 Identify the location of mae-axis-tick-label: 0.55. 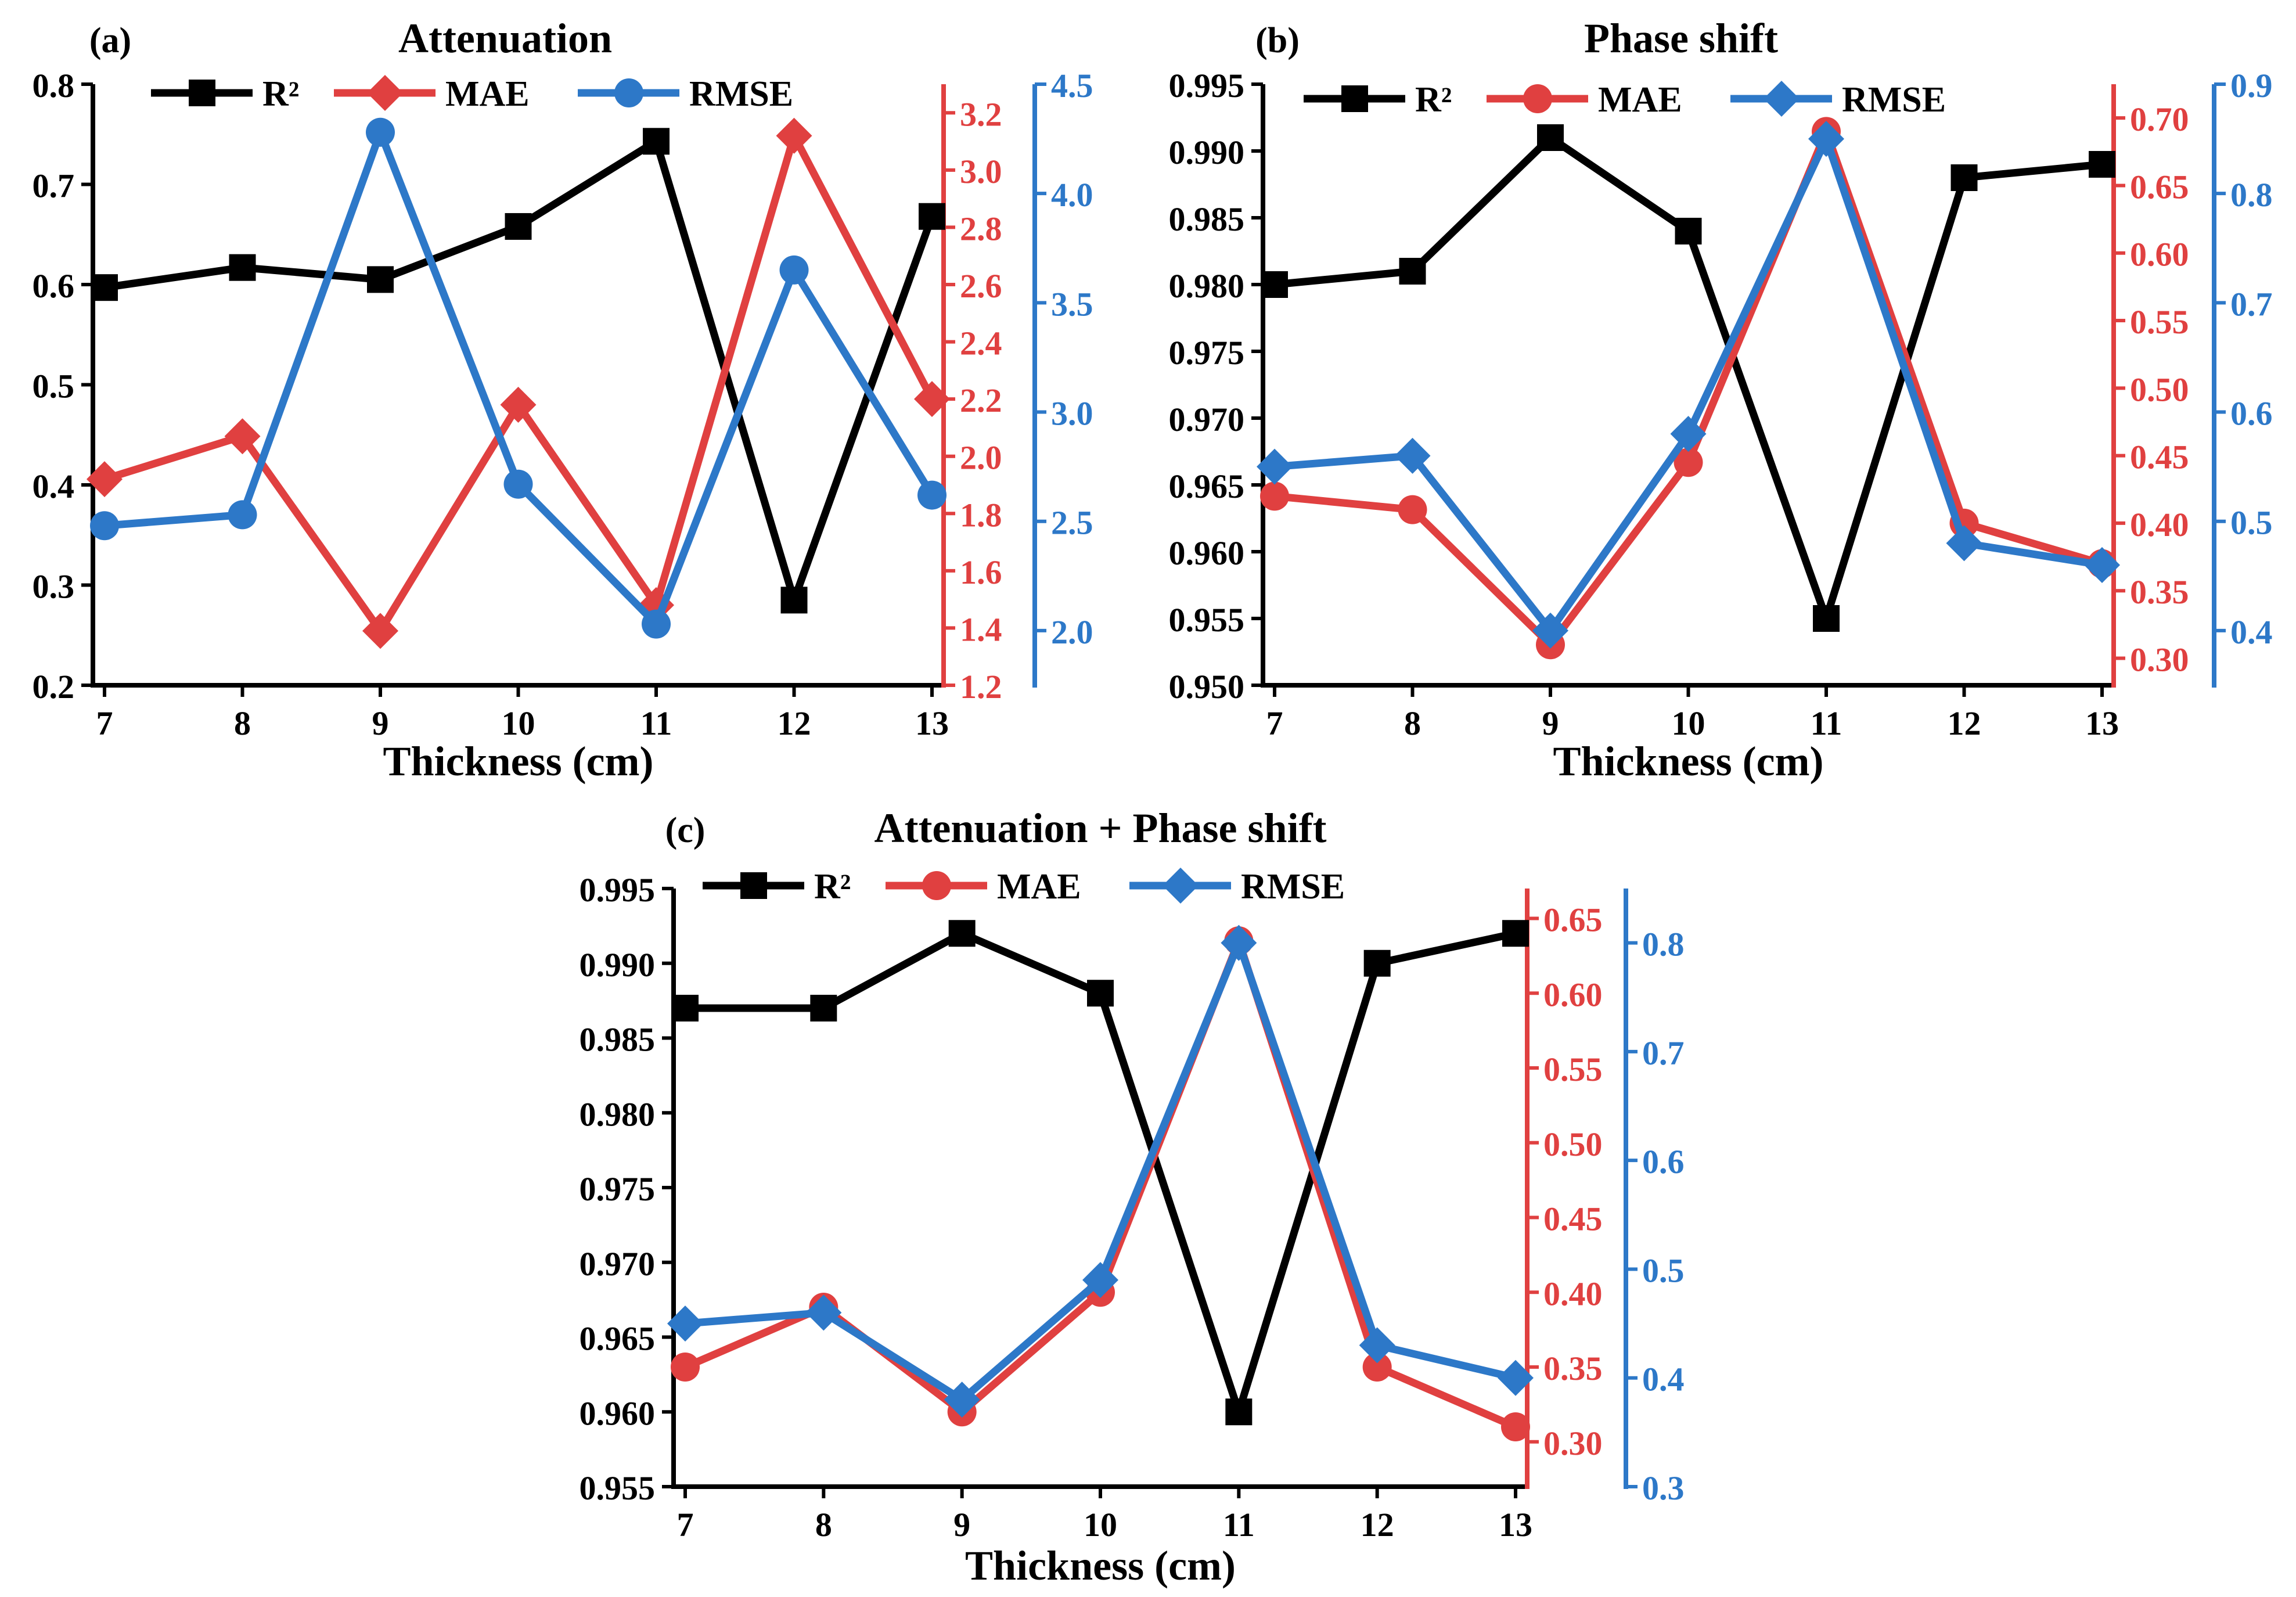
(1573, 1069).